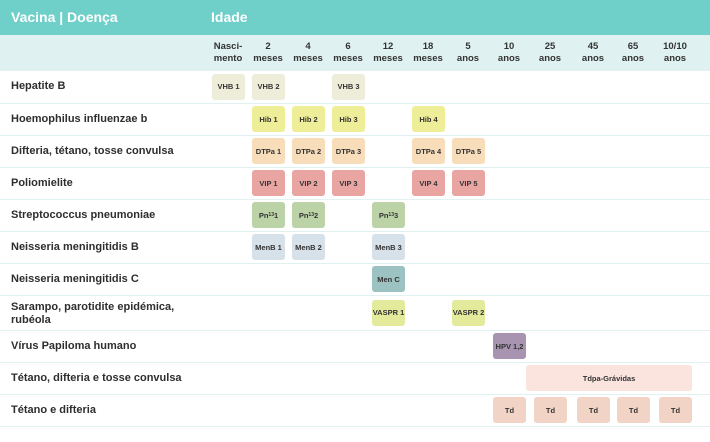  Describe the element at coordinates (74, 346) in the screenshot. I see `row-label: Vírus Papiloma humano` at that location.